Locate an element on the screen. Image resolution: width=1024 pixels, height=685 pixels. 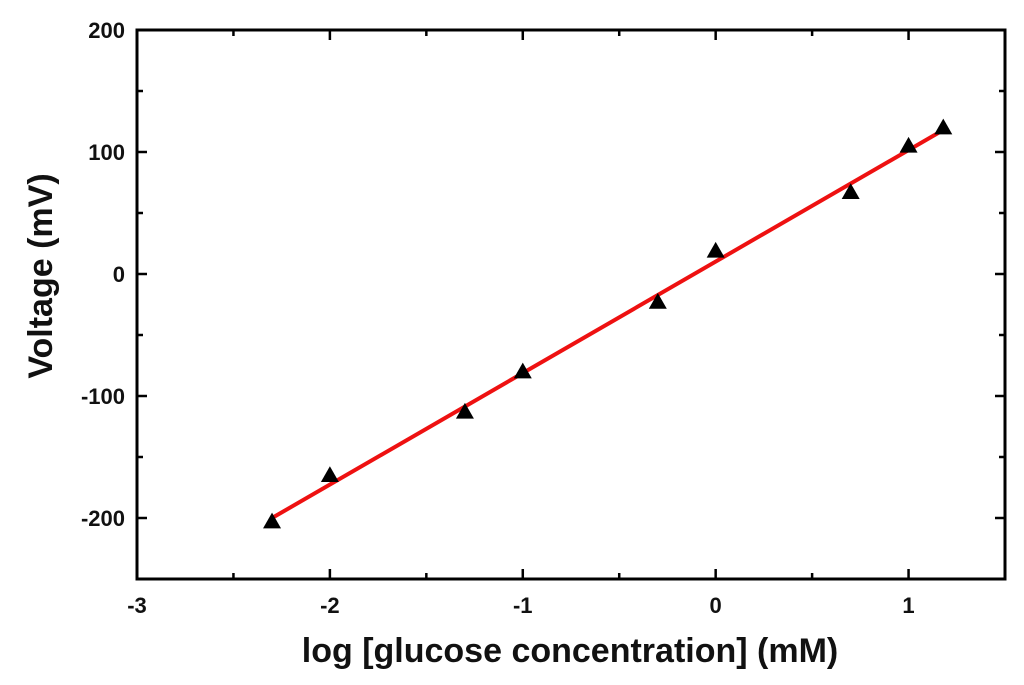
x-axis-label: log [glucose concentration] (mM) is located at coordinates (570, 651).